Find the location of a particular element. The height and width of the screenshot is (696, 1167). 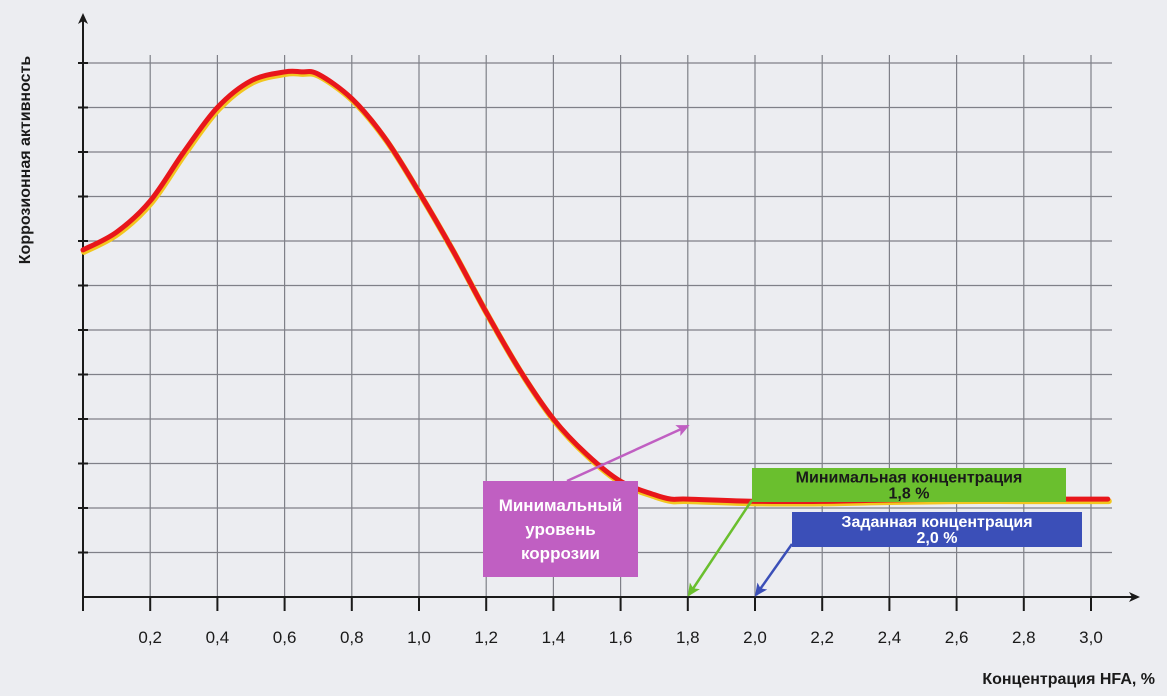

x-tick-label: 1,4 is located at coordinates (554, 637).